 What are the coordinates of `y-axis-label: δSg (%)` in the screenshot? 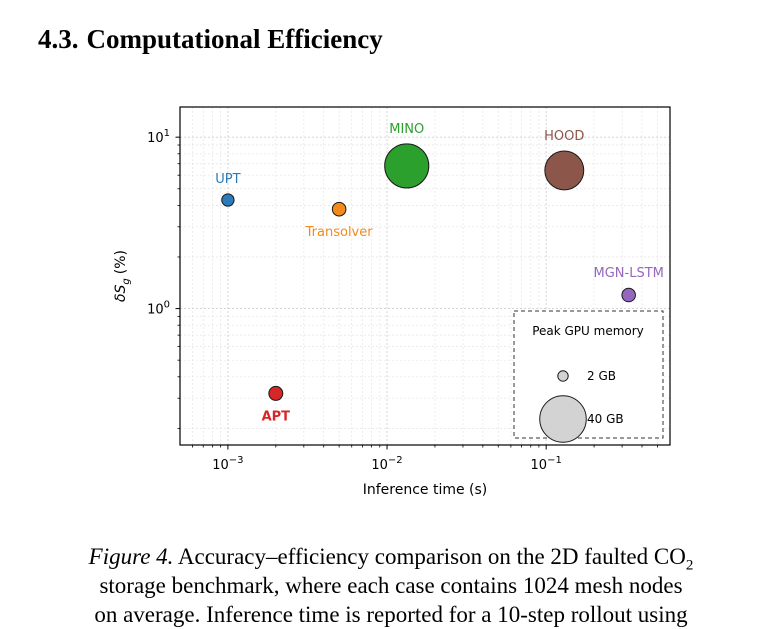 It's located at (122, 276).